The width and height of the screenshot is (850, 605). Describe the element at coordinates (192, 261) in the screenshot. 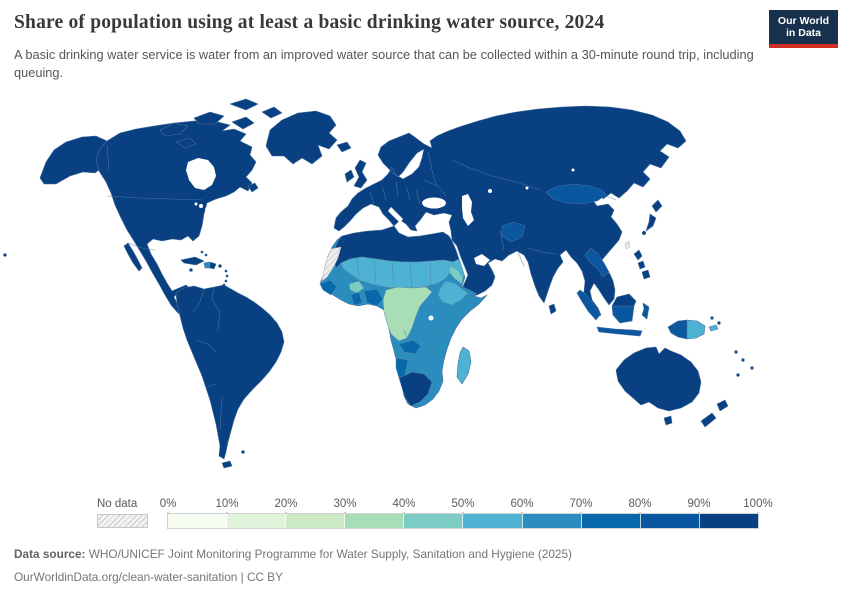

I see `region-cuba` at that location.